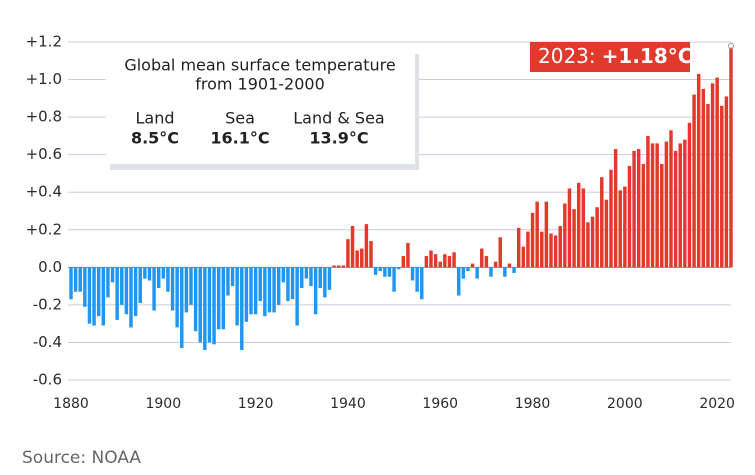 The width and height of the screenshot is (755, 475). Describe the element at coordinates (44, 192) in the screenshot. I see `y-tick-label: +0.4` at that location.